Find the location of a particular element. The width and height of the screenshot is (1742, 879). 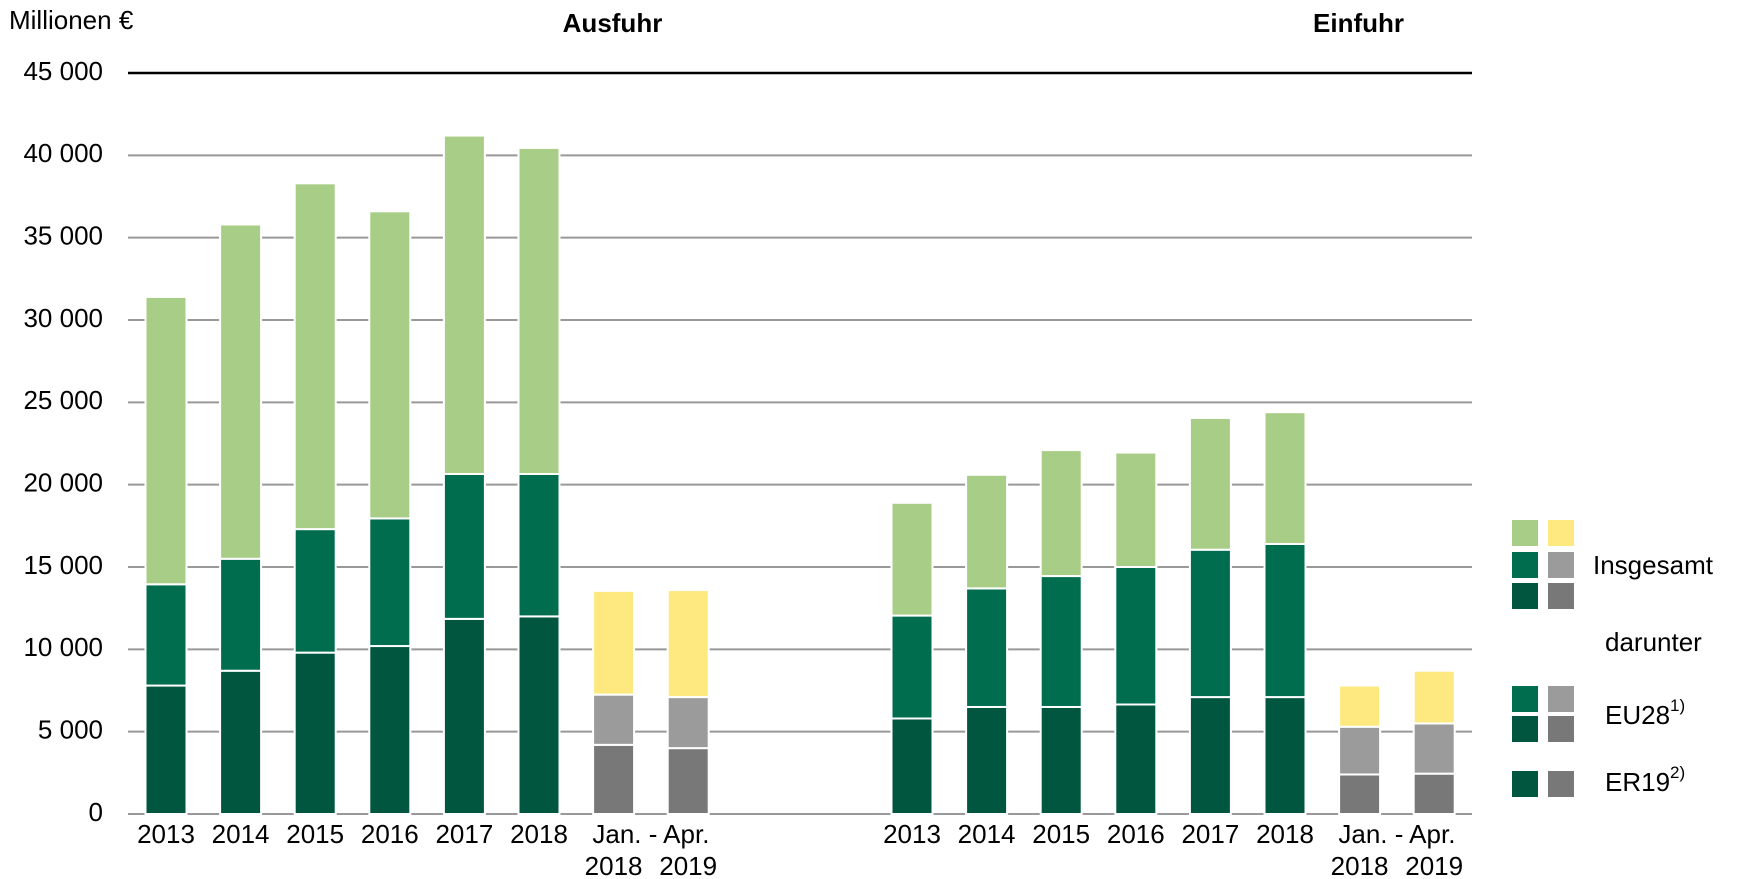

y-tick-label: 25 000 is located at coordinates (63, 400).